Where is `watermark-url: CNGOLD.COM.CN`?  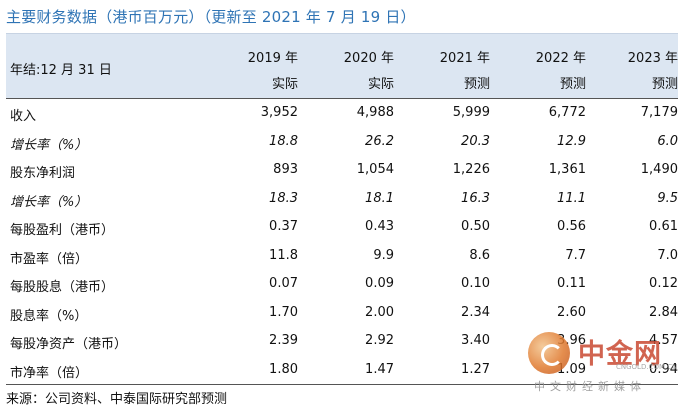 watermark-url: CNGOLD.COM.CN is located at coordinates (647, 367).